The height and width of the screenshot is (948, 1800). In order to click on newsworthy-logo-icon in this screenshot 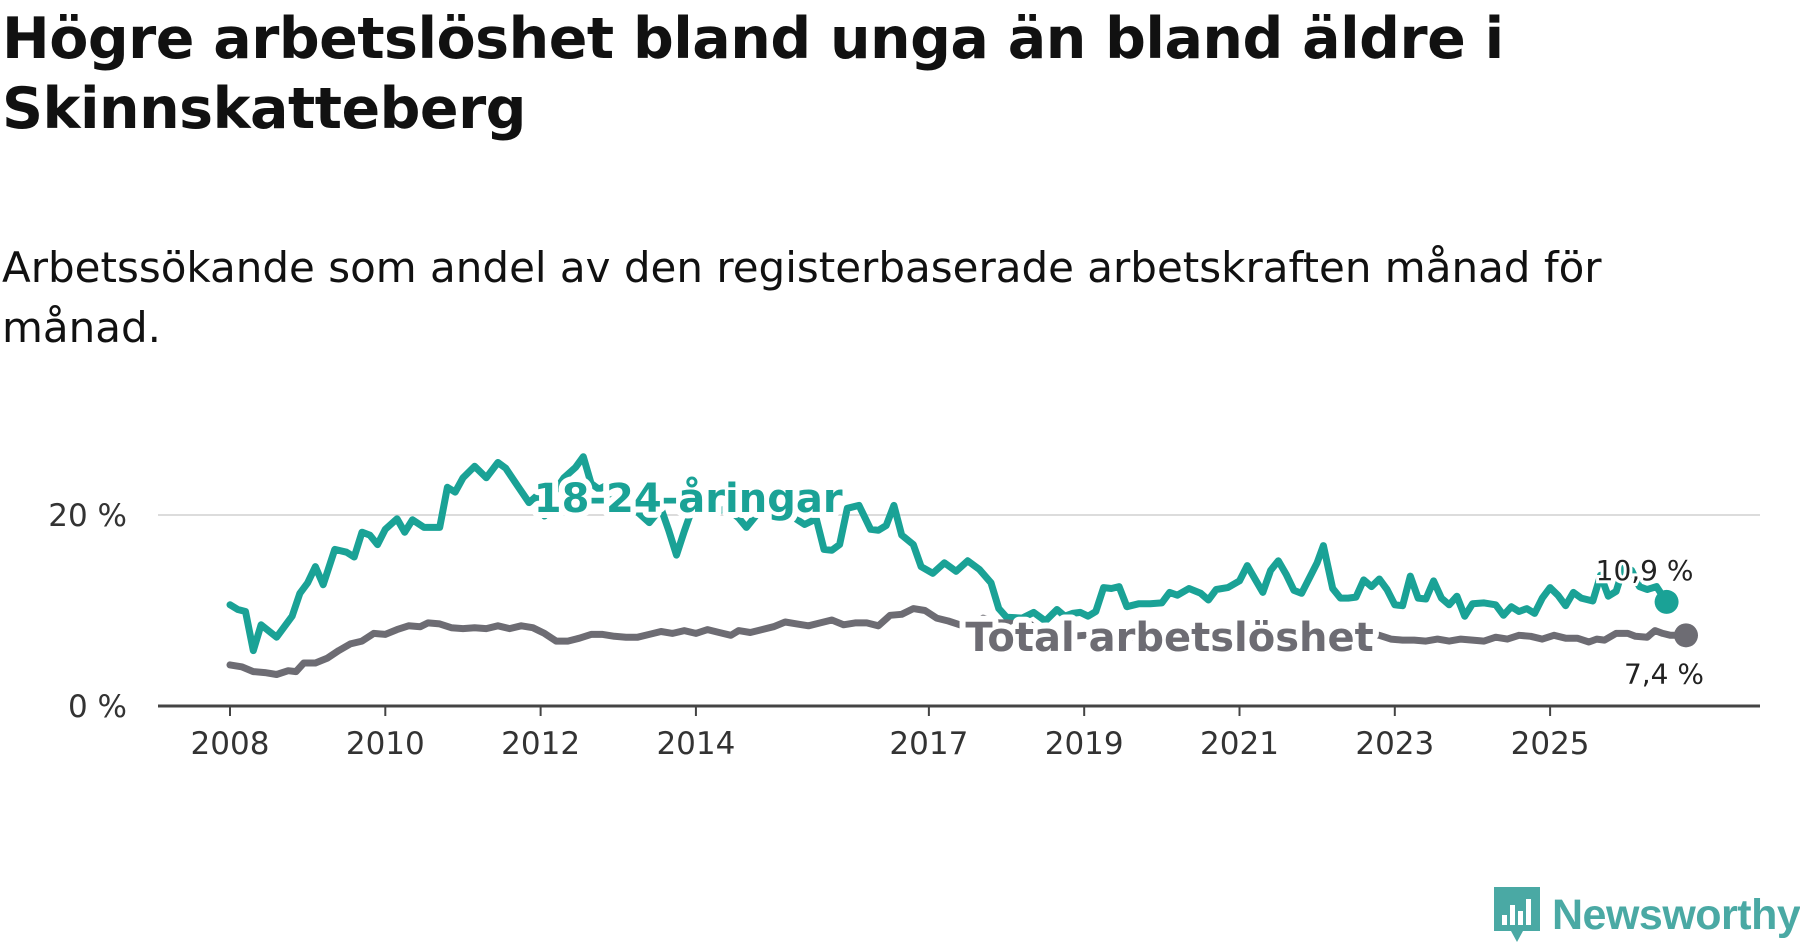, I will do `click(1517, 914)`.